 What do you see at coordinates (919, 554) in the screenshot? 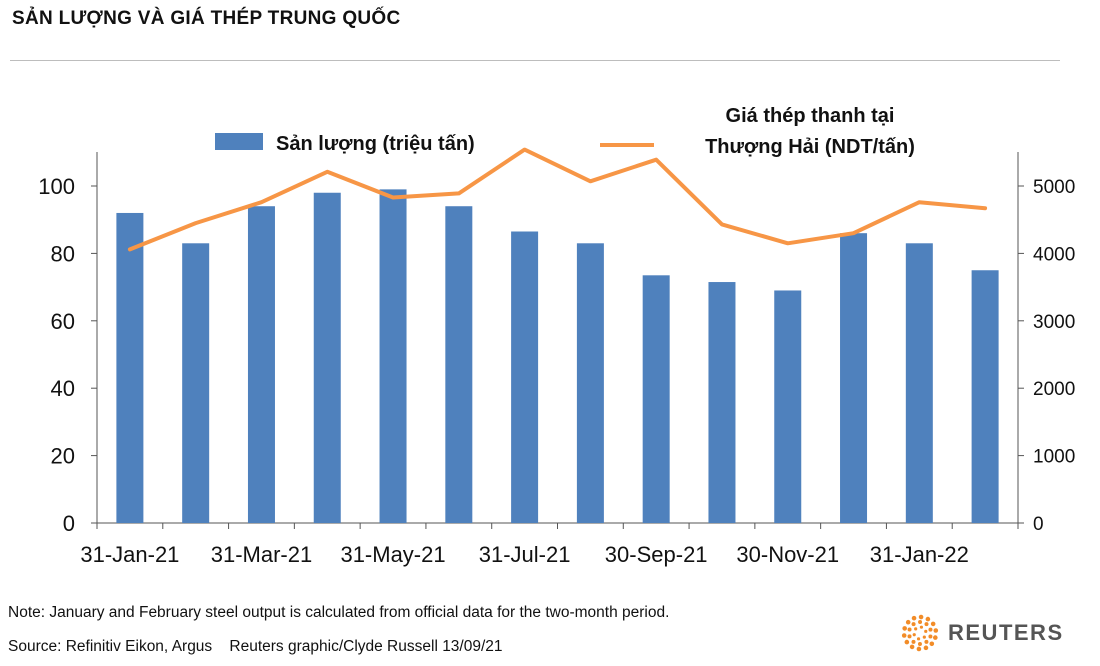
I see `x-axis-tick-label: 31-Jan-22` at bounding box center [919, 554].